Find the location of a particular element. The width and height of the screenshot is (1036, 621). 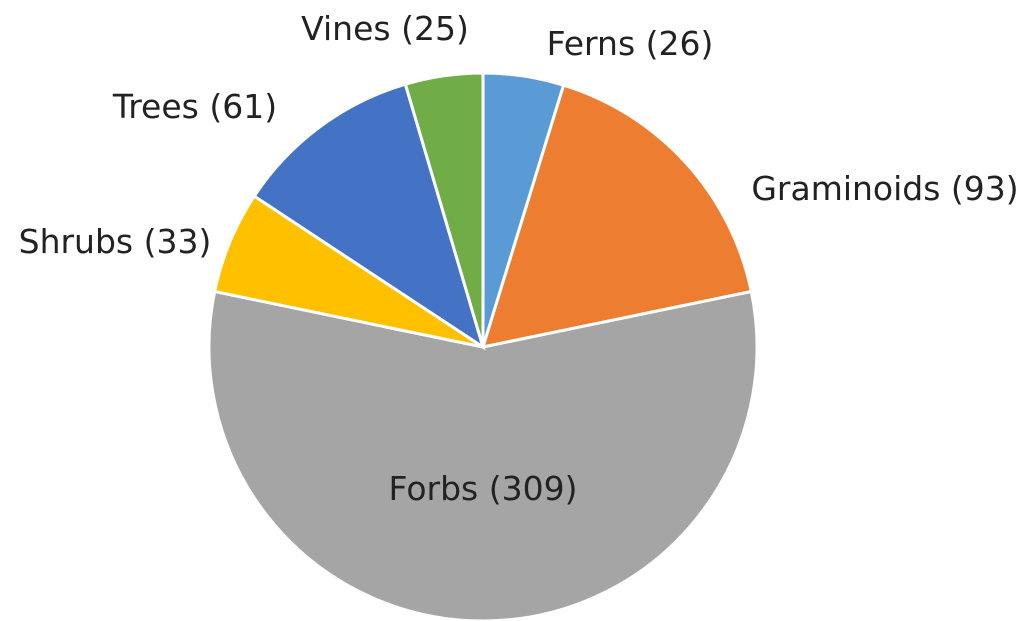

slice-label: Vines (25) is located at coordinates (385, 28).